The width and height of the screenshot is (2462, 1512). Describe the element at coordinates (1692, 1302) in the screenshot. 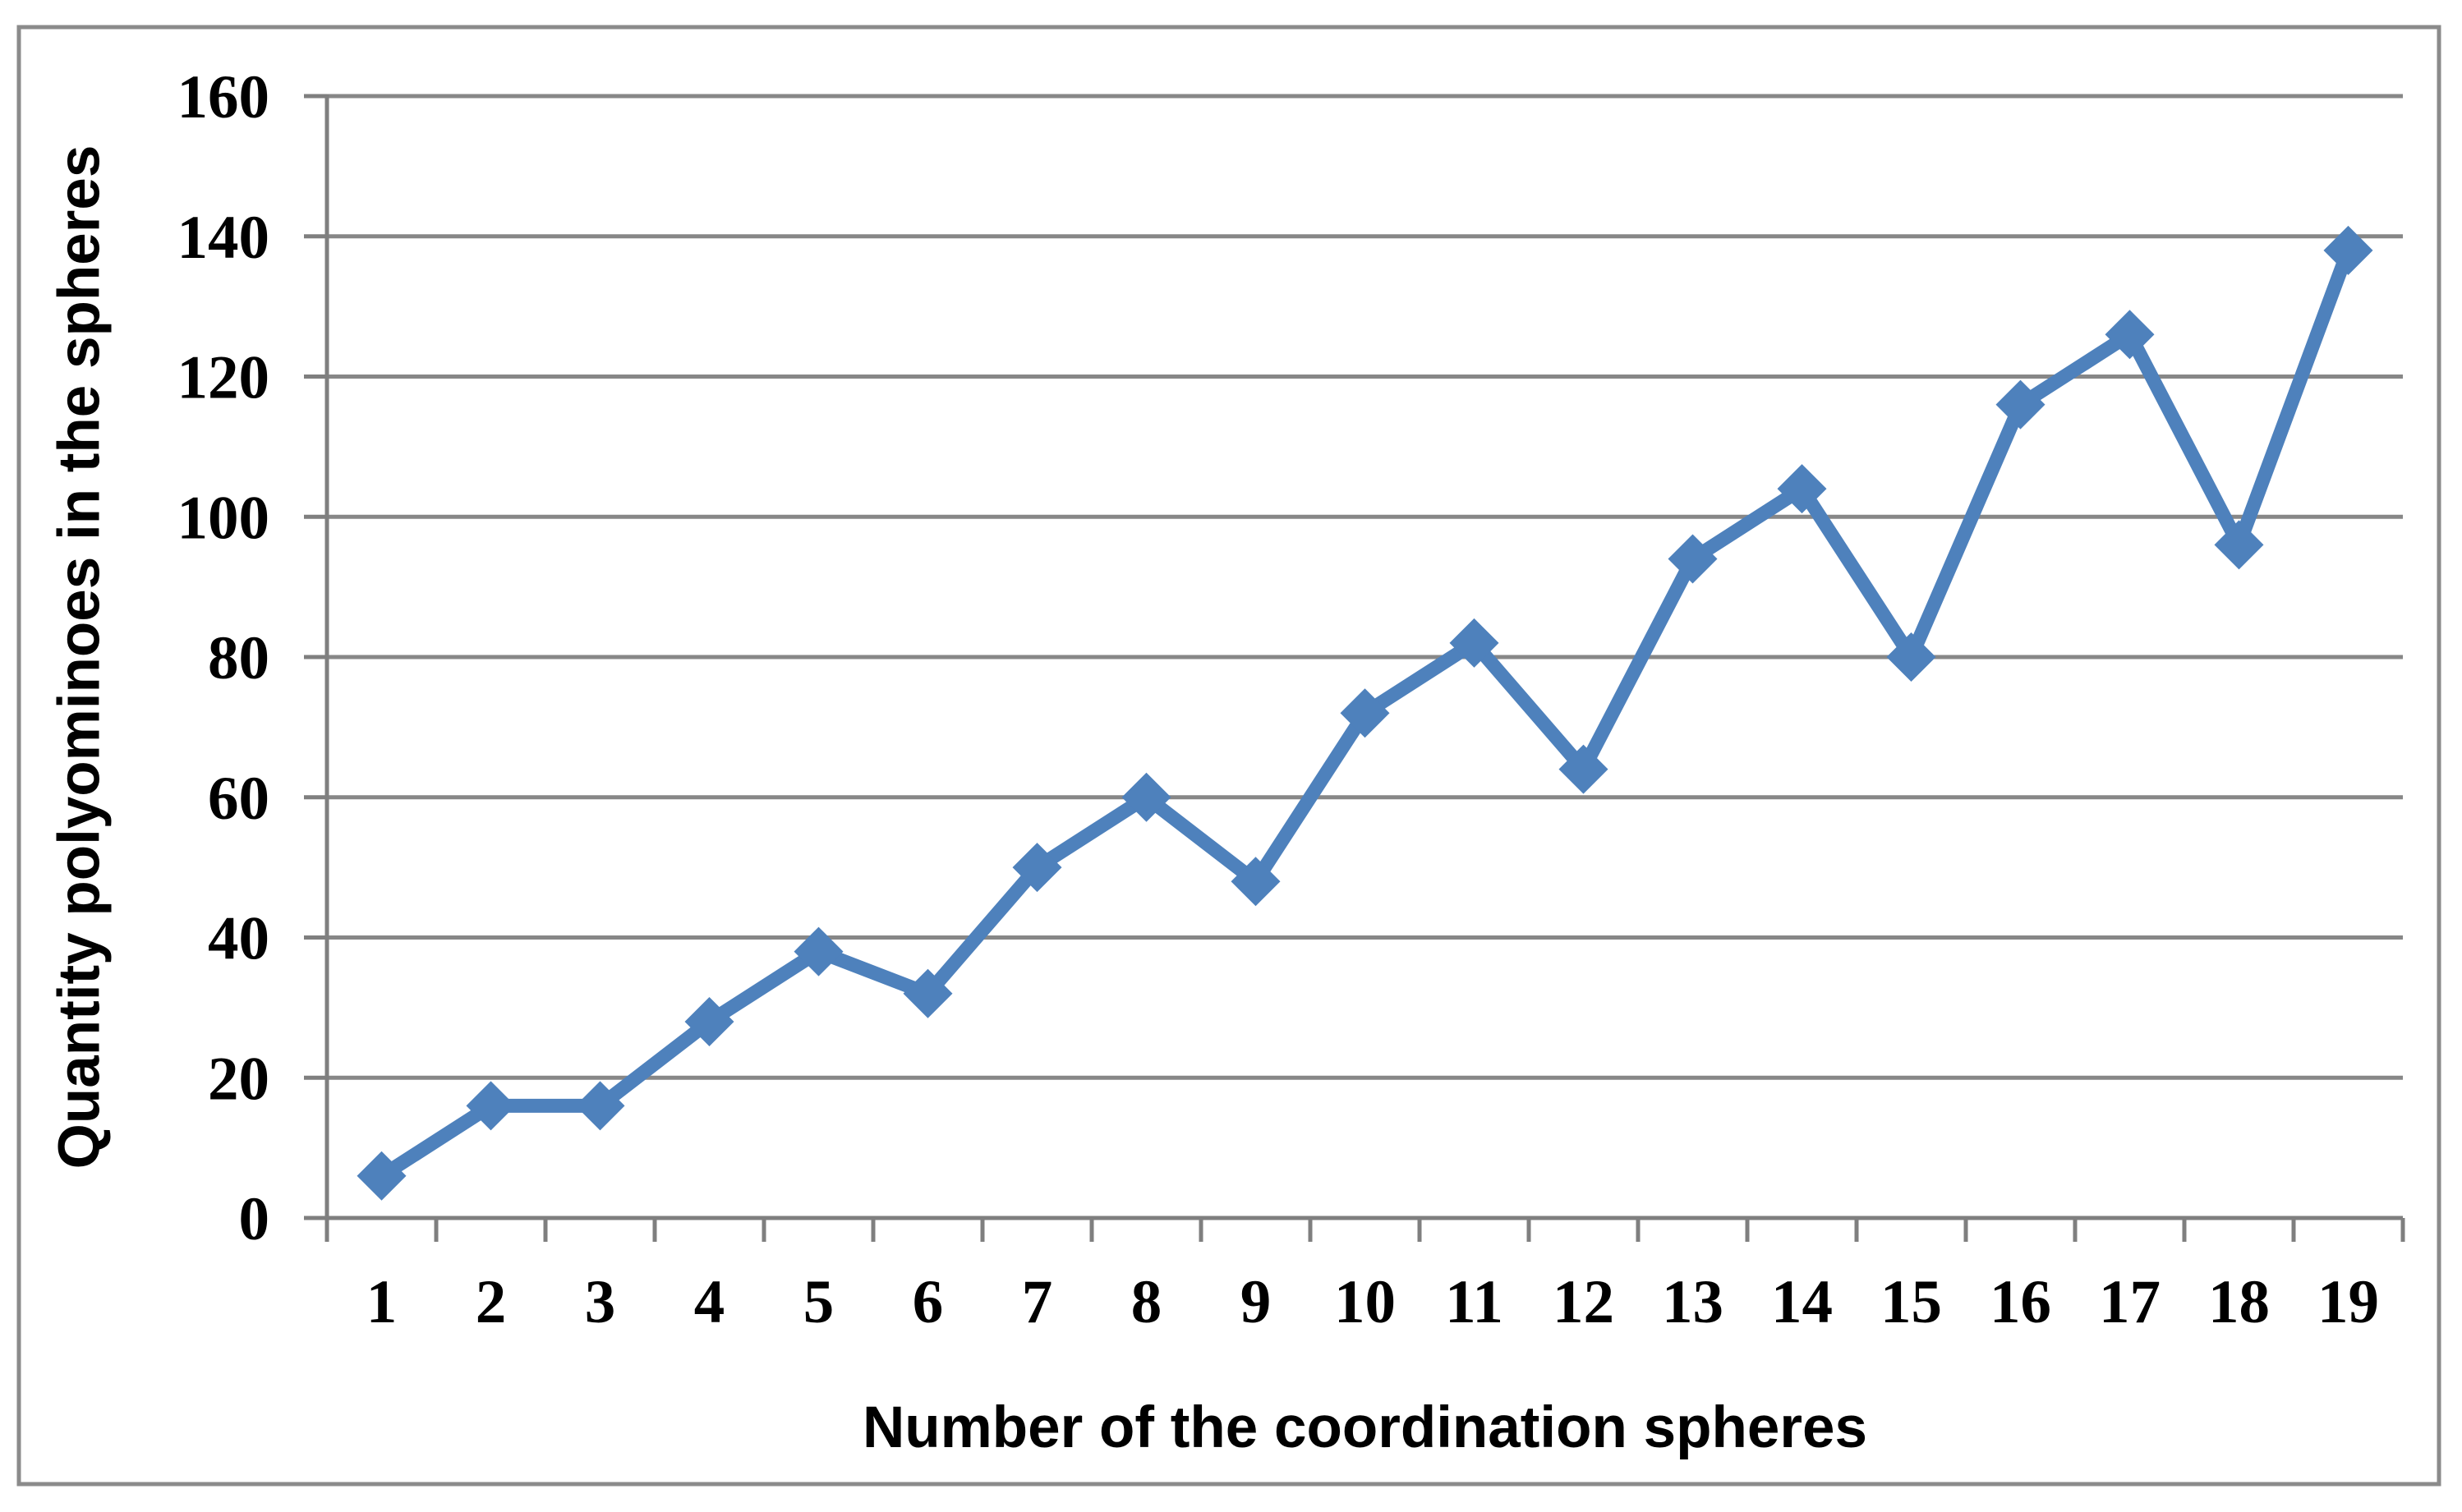

I see `x-tick-label: 13` at that location.